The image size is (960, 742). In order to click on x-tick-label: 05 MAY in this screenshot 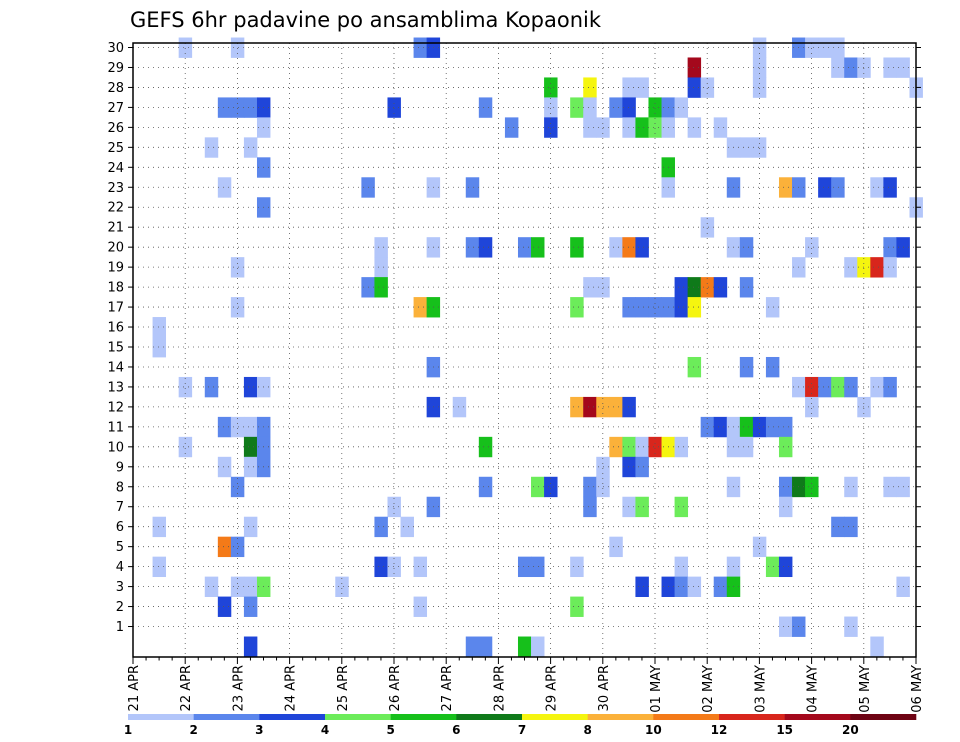, I will do `click(865, 689)`.